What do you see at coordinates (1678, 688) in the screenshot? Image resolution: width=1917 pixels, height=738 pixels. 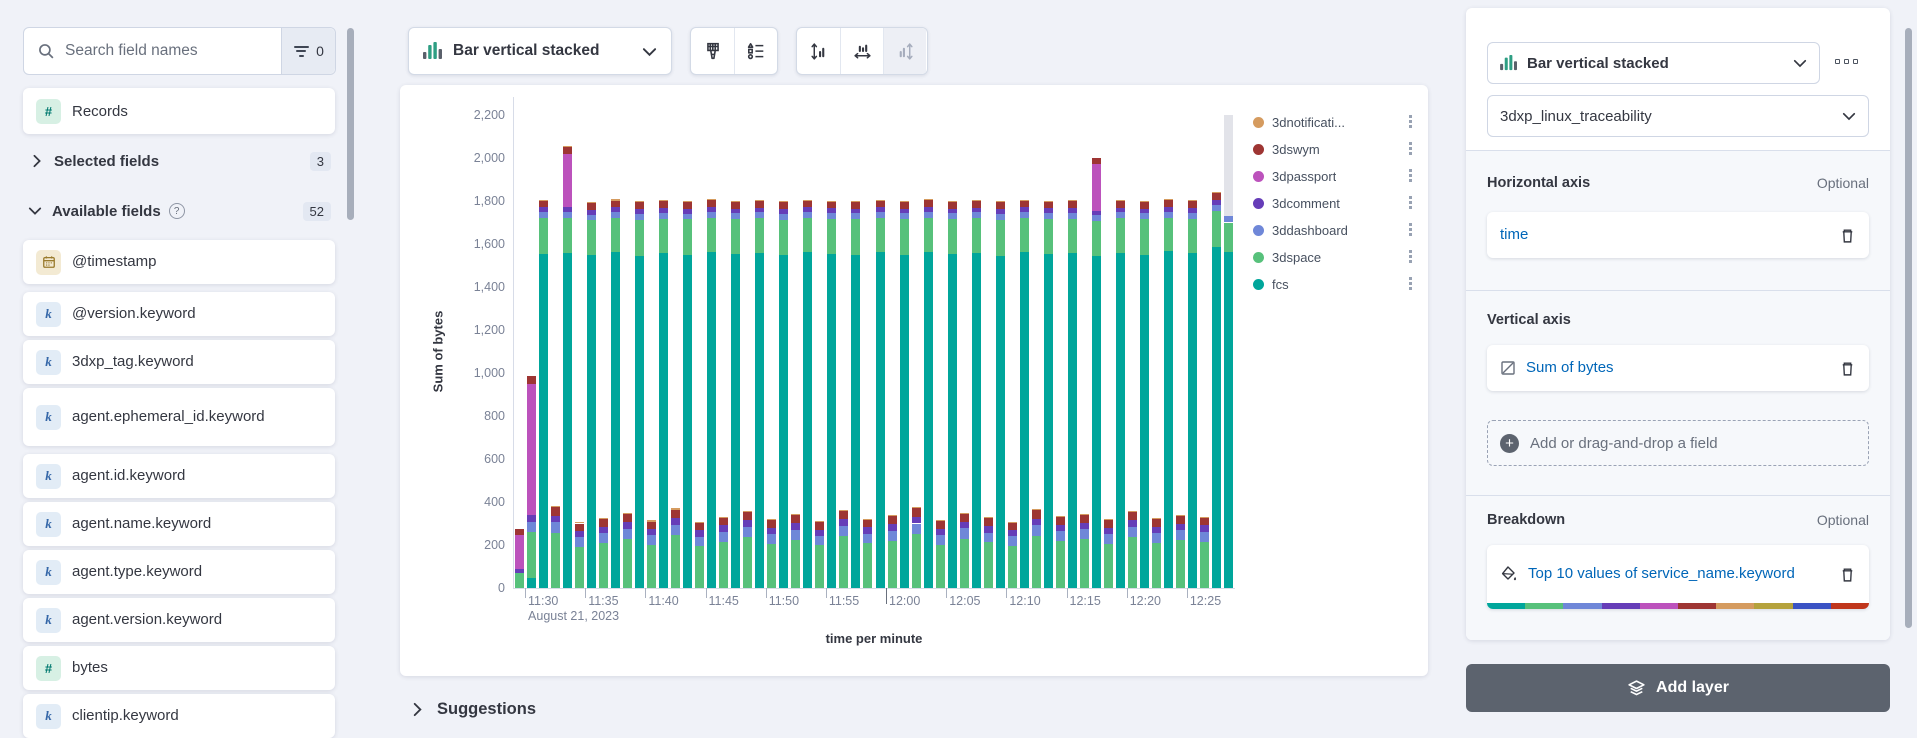 I see `add-layer-button: Add layer` at bounding box center [1678, 688].